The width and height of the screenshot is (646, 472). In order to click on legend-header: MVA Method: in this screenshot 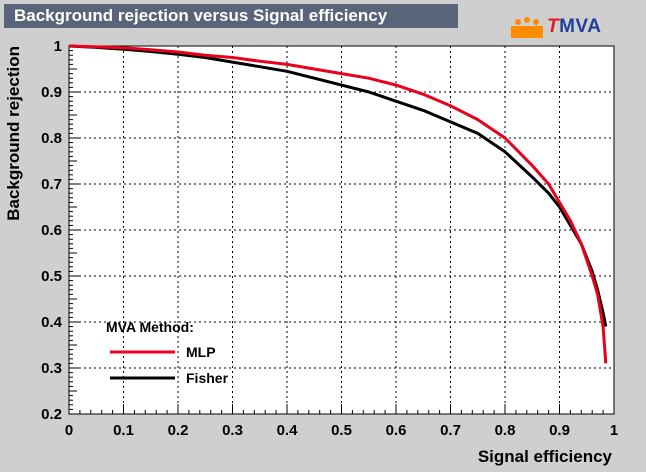, I will do `click(150, 327)`.